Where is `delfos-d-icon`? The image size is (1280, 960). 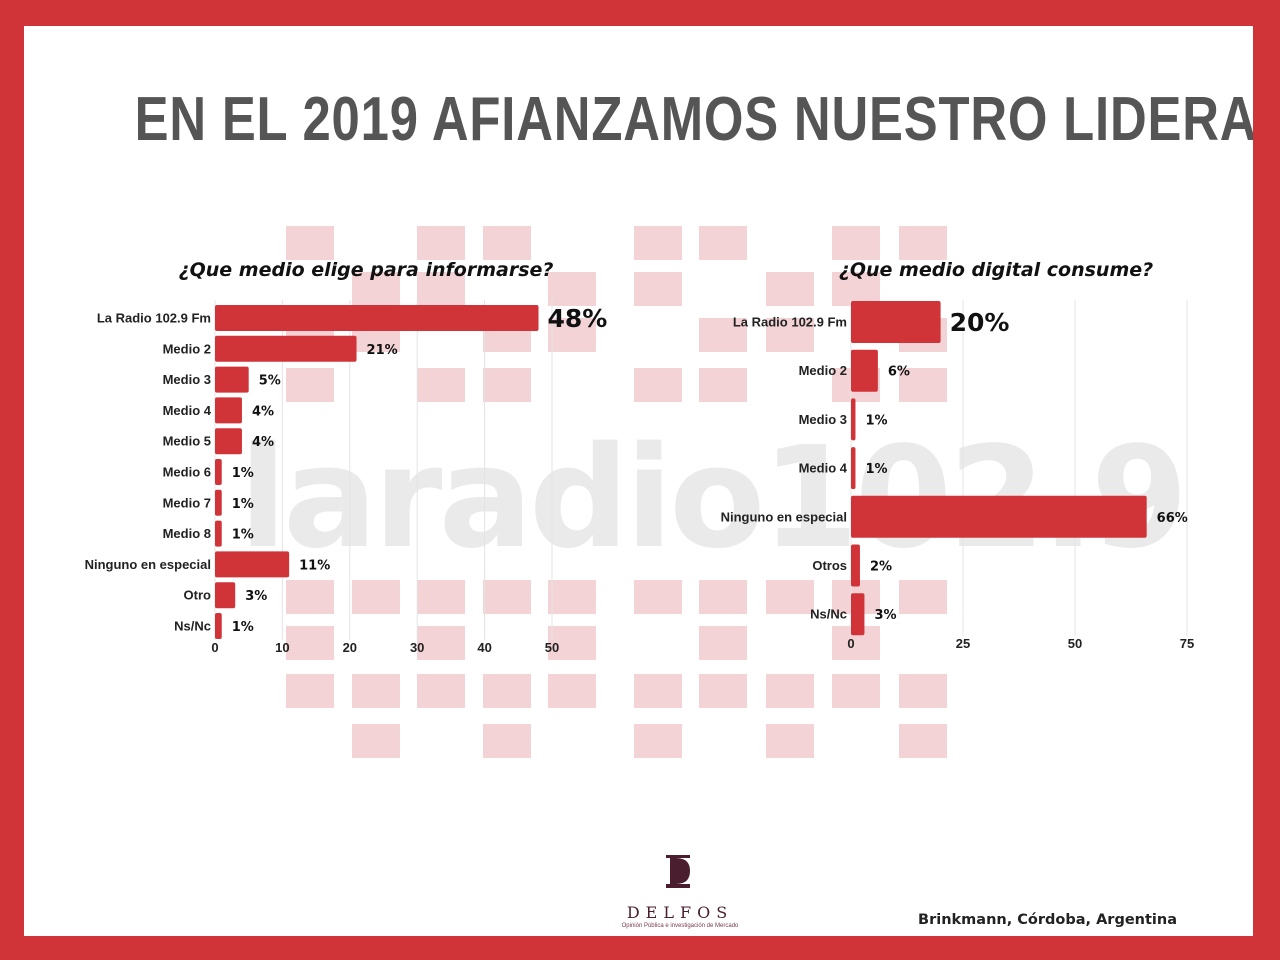
delfos-d-icon is located at coordinates (678, 871).